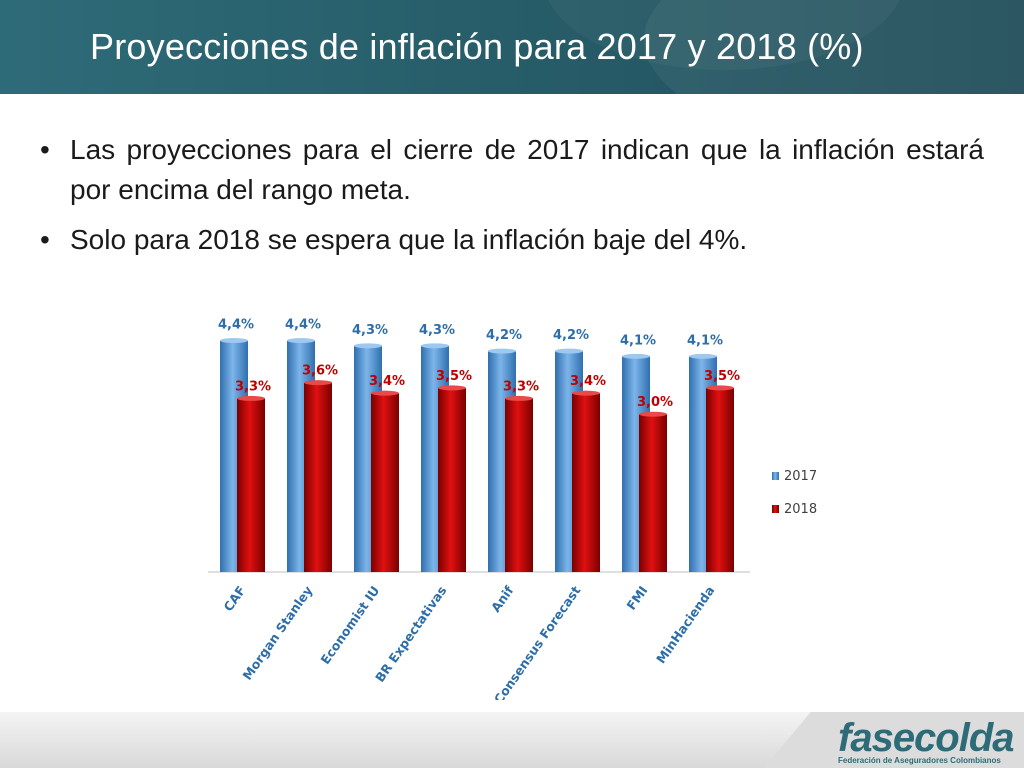 Image resolution: width=1024 pixels, height=768 pixels. What do you see at coordinates (234, 598) in the screenshot?
I see `category-label-0: CAF` at bounding box center [234, 598].